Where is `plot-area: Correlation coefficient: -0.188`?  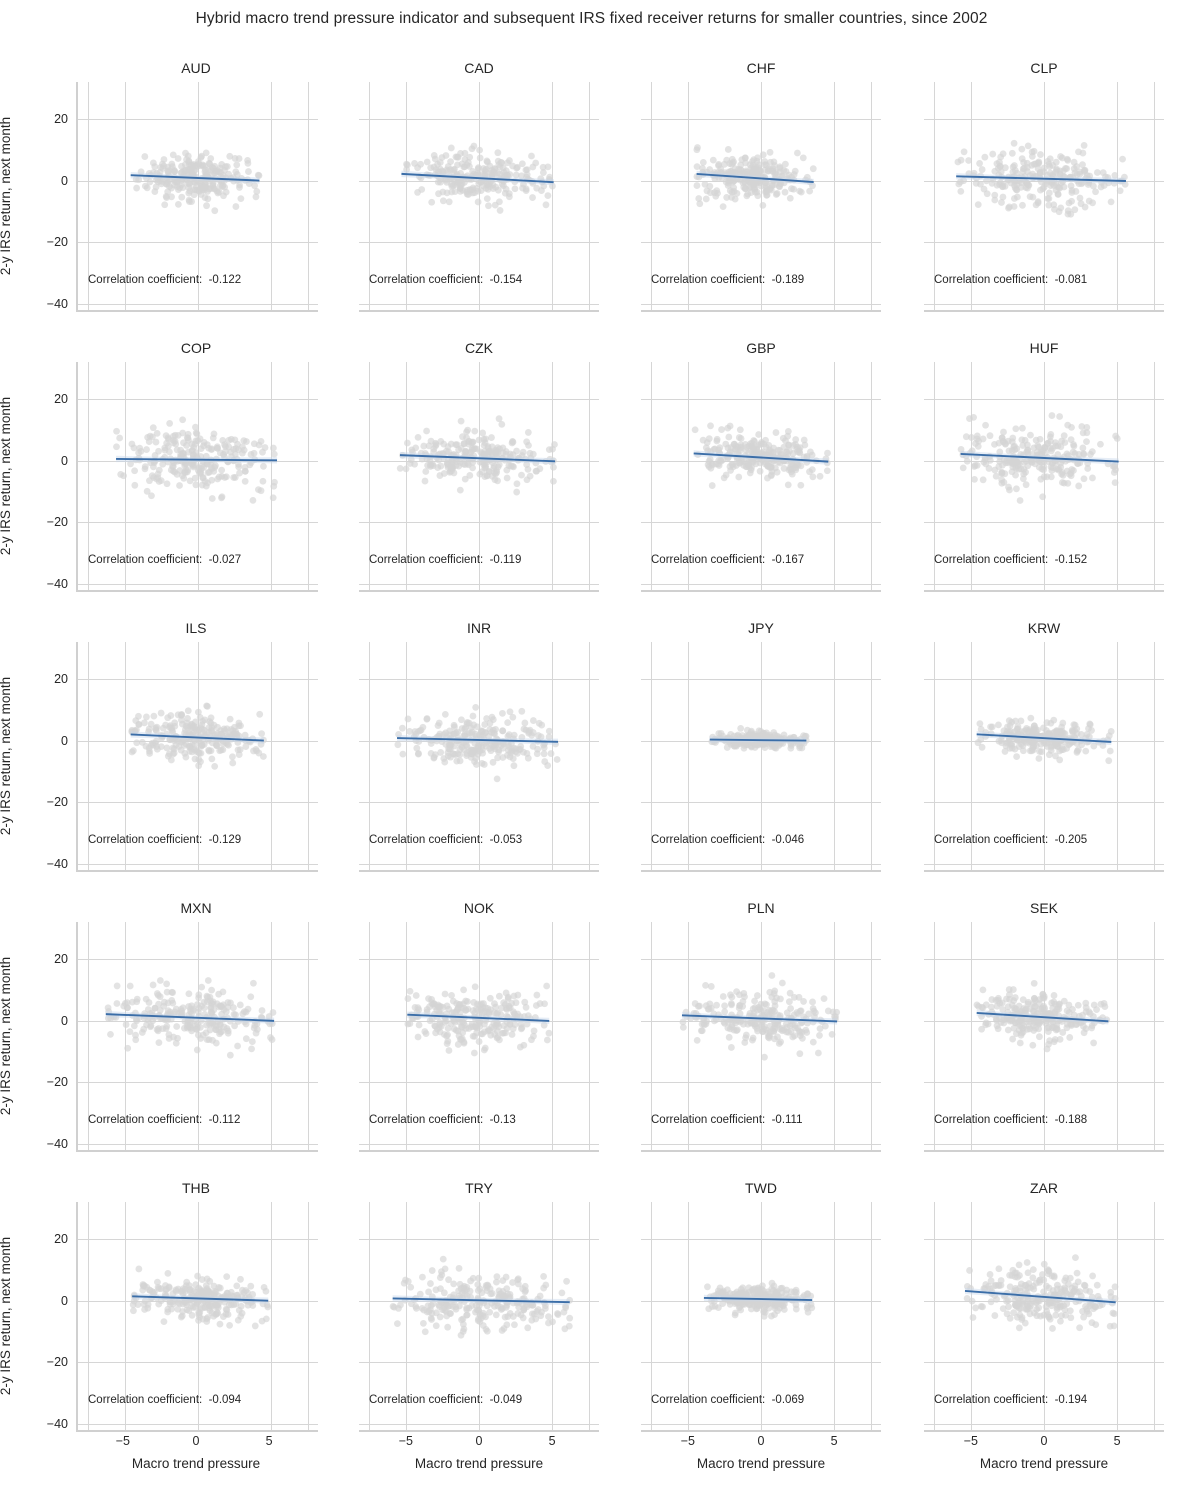 plot-area: Correlation coefficient: -0.188 is located at coordinates (1044, 1037).